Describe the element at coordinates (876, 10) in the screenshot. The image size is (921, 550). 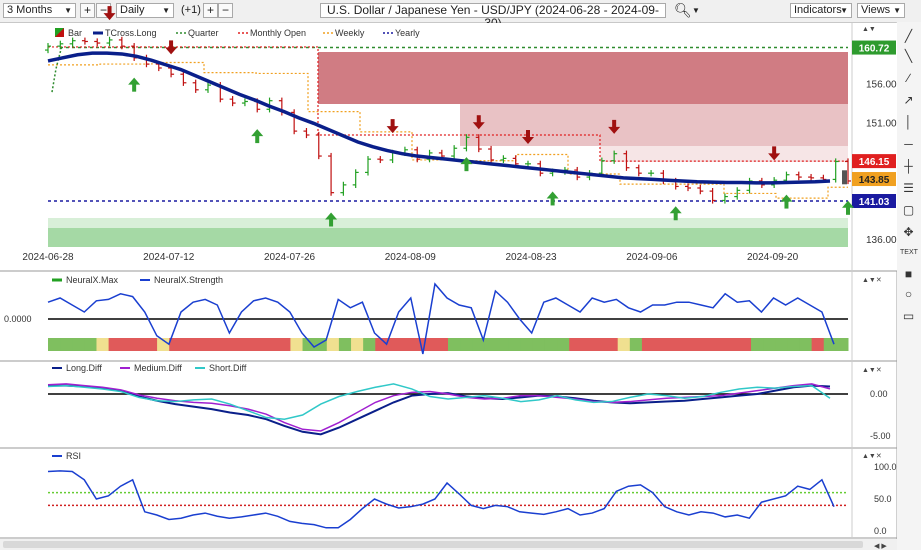
I see `views-label: Views` at that location.